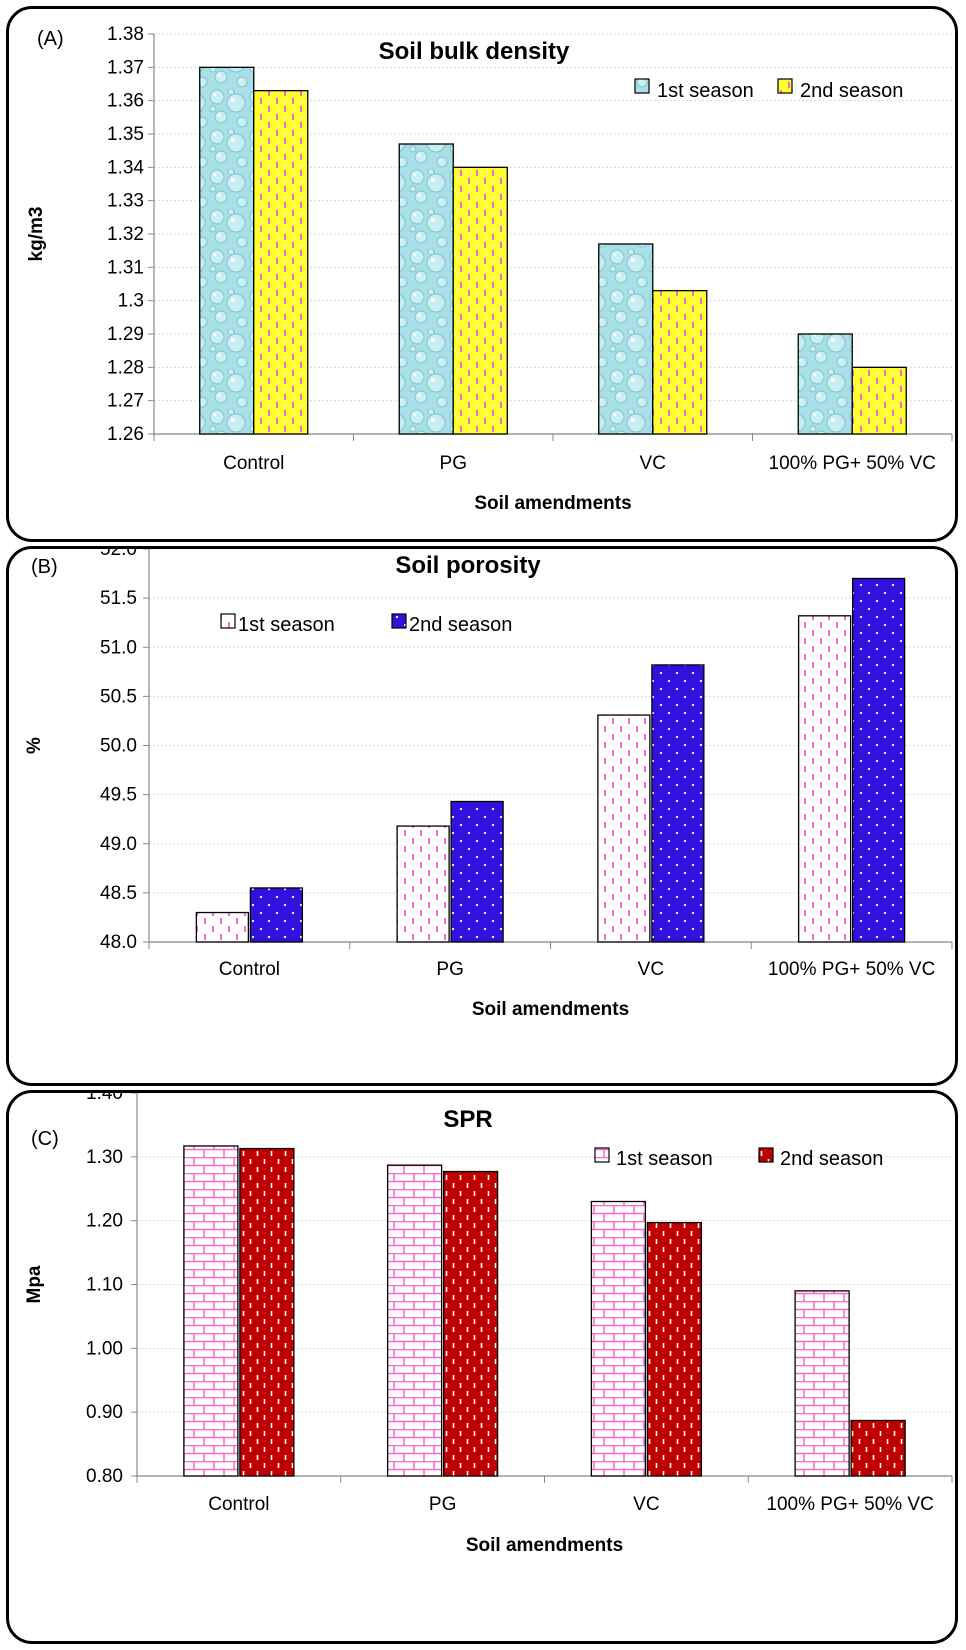 This screenshot has width=966, height=1650. I want to click on chart-title: Soil porosity, so click(468, 565).